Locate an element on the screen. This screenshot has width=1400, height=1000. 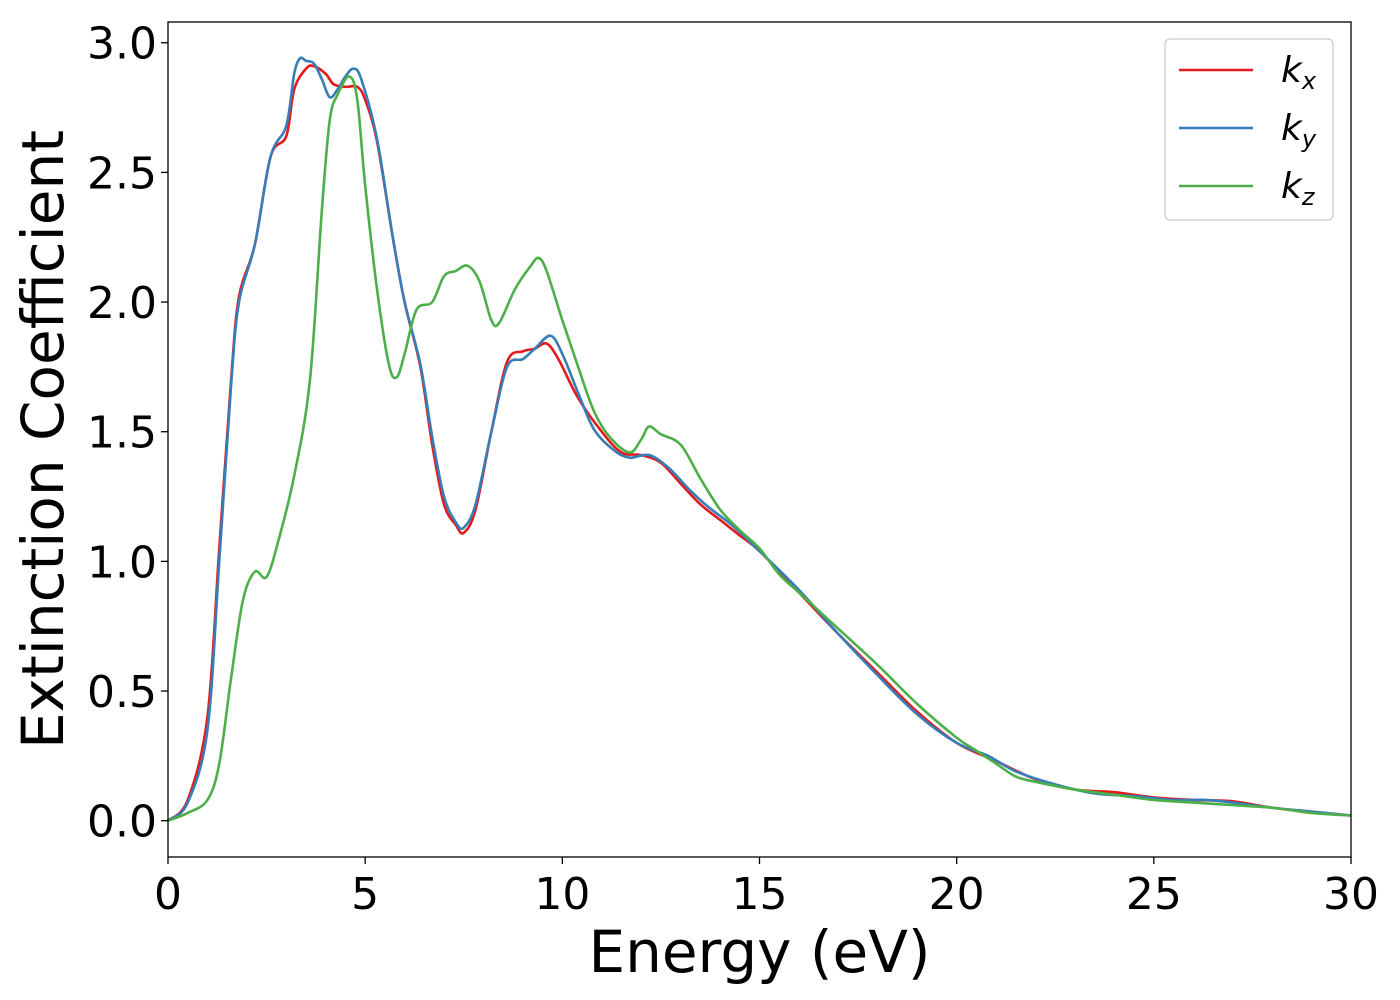
legend-label-z: kz is located at coordinates (1298, 188).